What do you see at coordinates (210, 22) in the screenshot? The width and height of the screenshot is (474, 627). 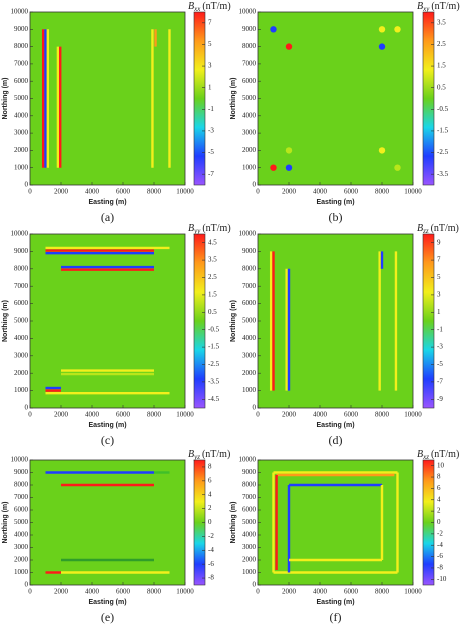 I see `colorbar-tick-label: 7` at bounding box center [210, 22].